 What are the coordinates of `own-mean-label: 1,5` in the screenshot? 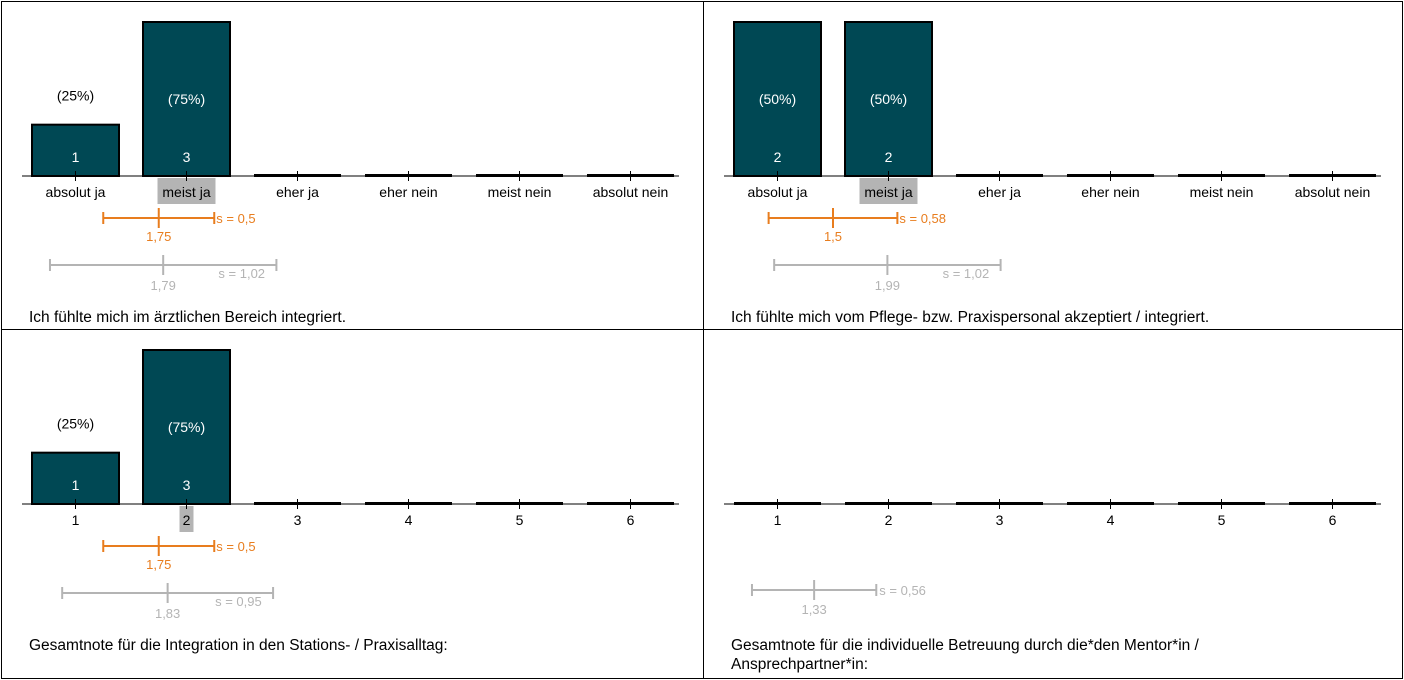 It's located at (833, 236).